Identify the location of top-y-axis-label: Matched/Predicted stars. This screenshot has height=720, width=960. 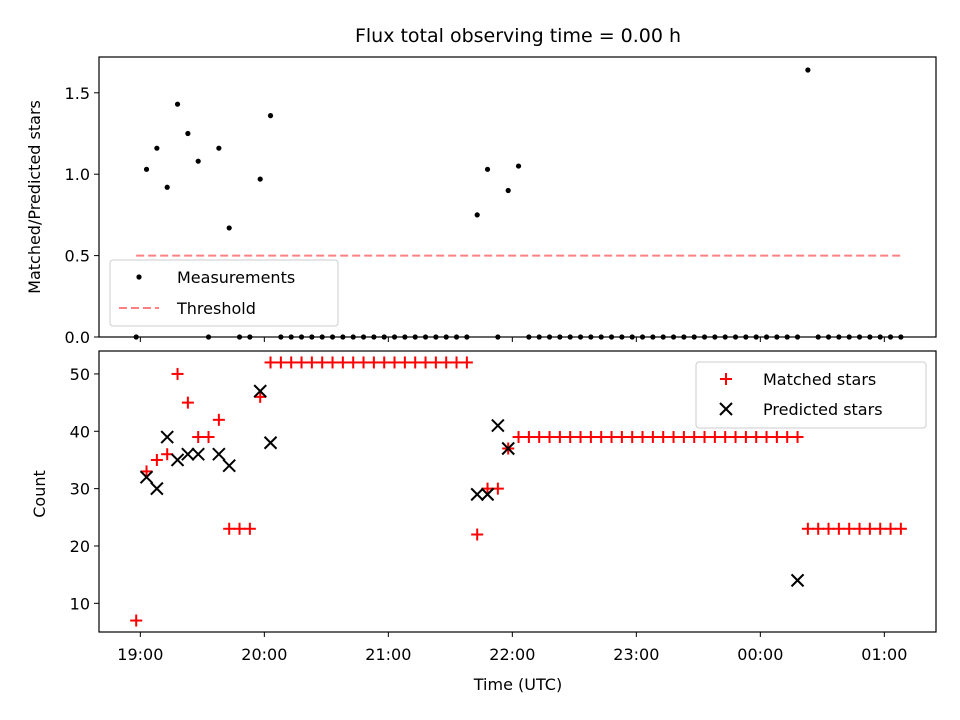
(34, 197).